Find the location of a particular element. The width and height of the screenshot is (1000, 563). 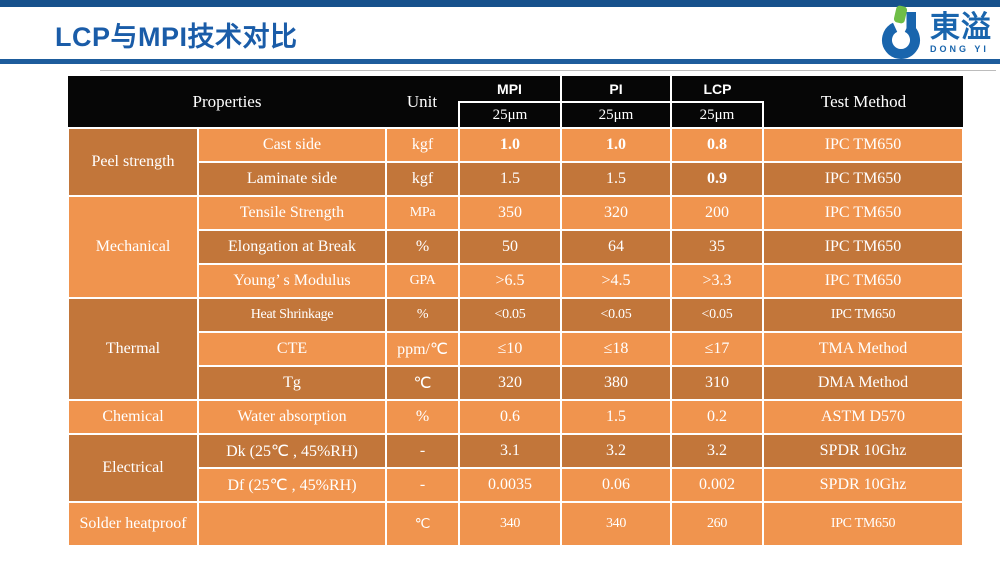

unit-cell: MPa is located at coordinates (422, 213).